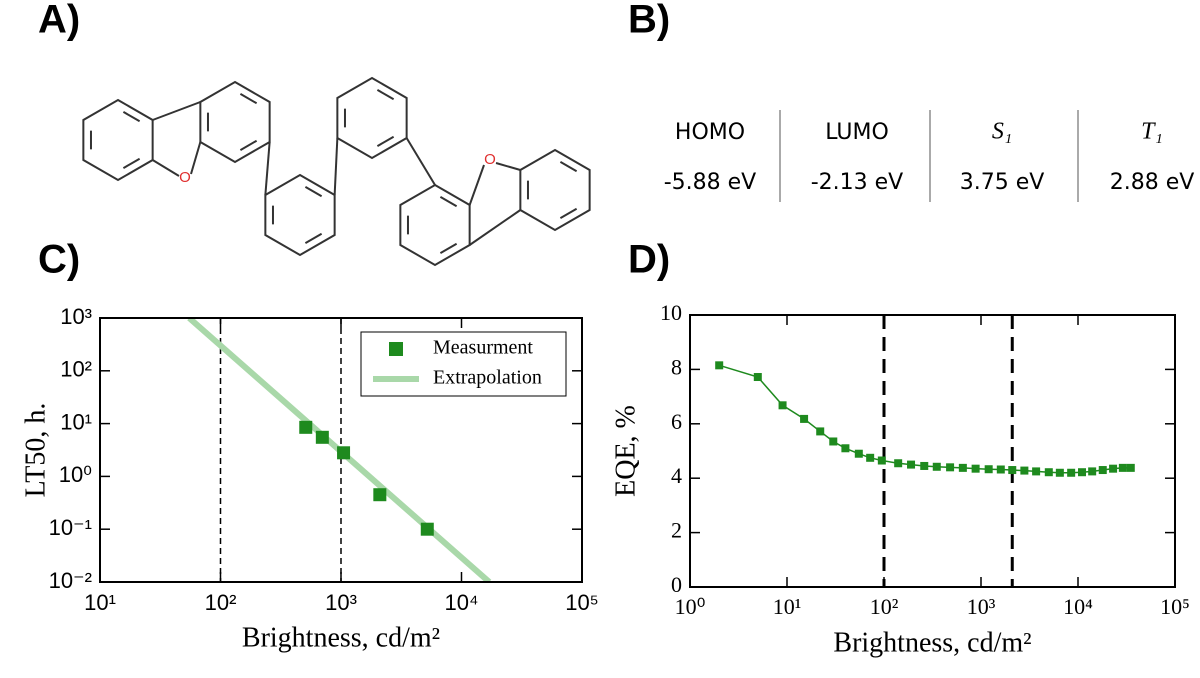  I want to click on legend-label: Extrapolation, so click(487, 378).